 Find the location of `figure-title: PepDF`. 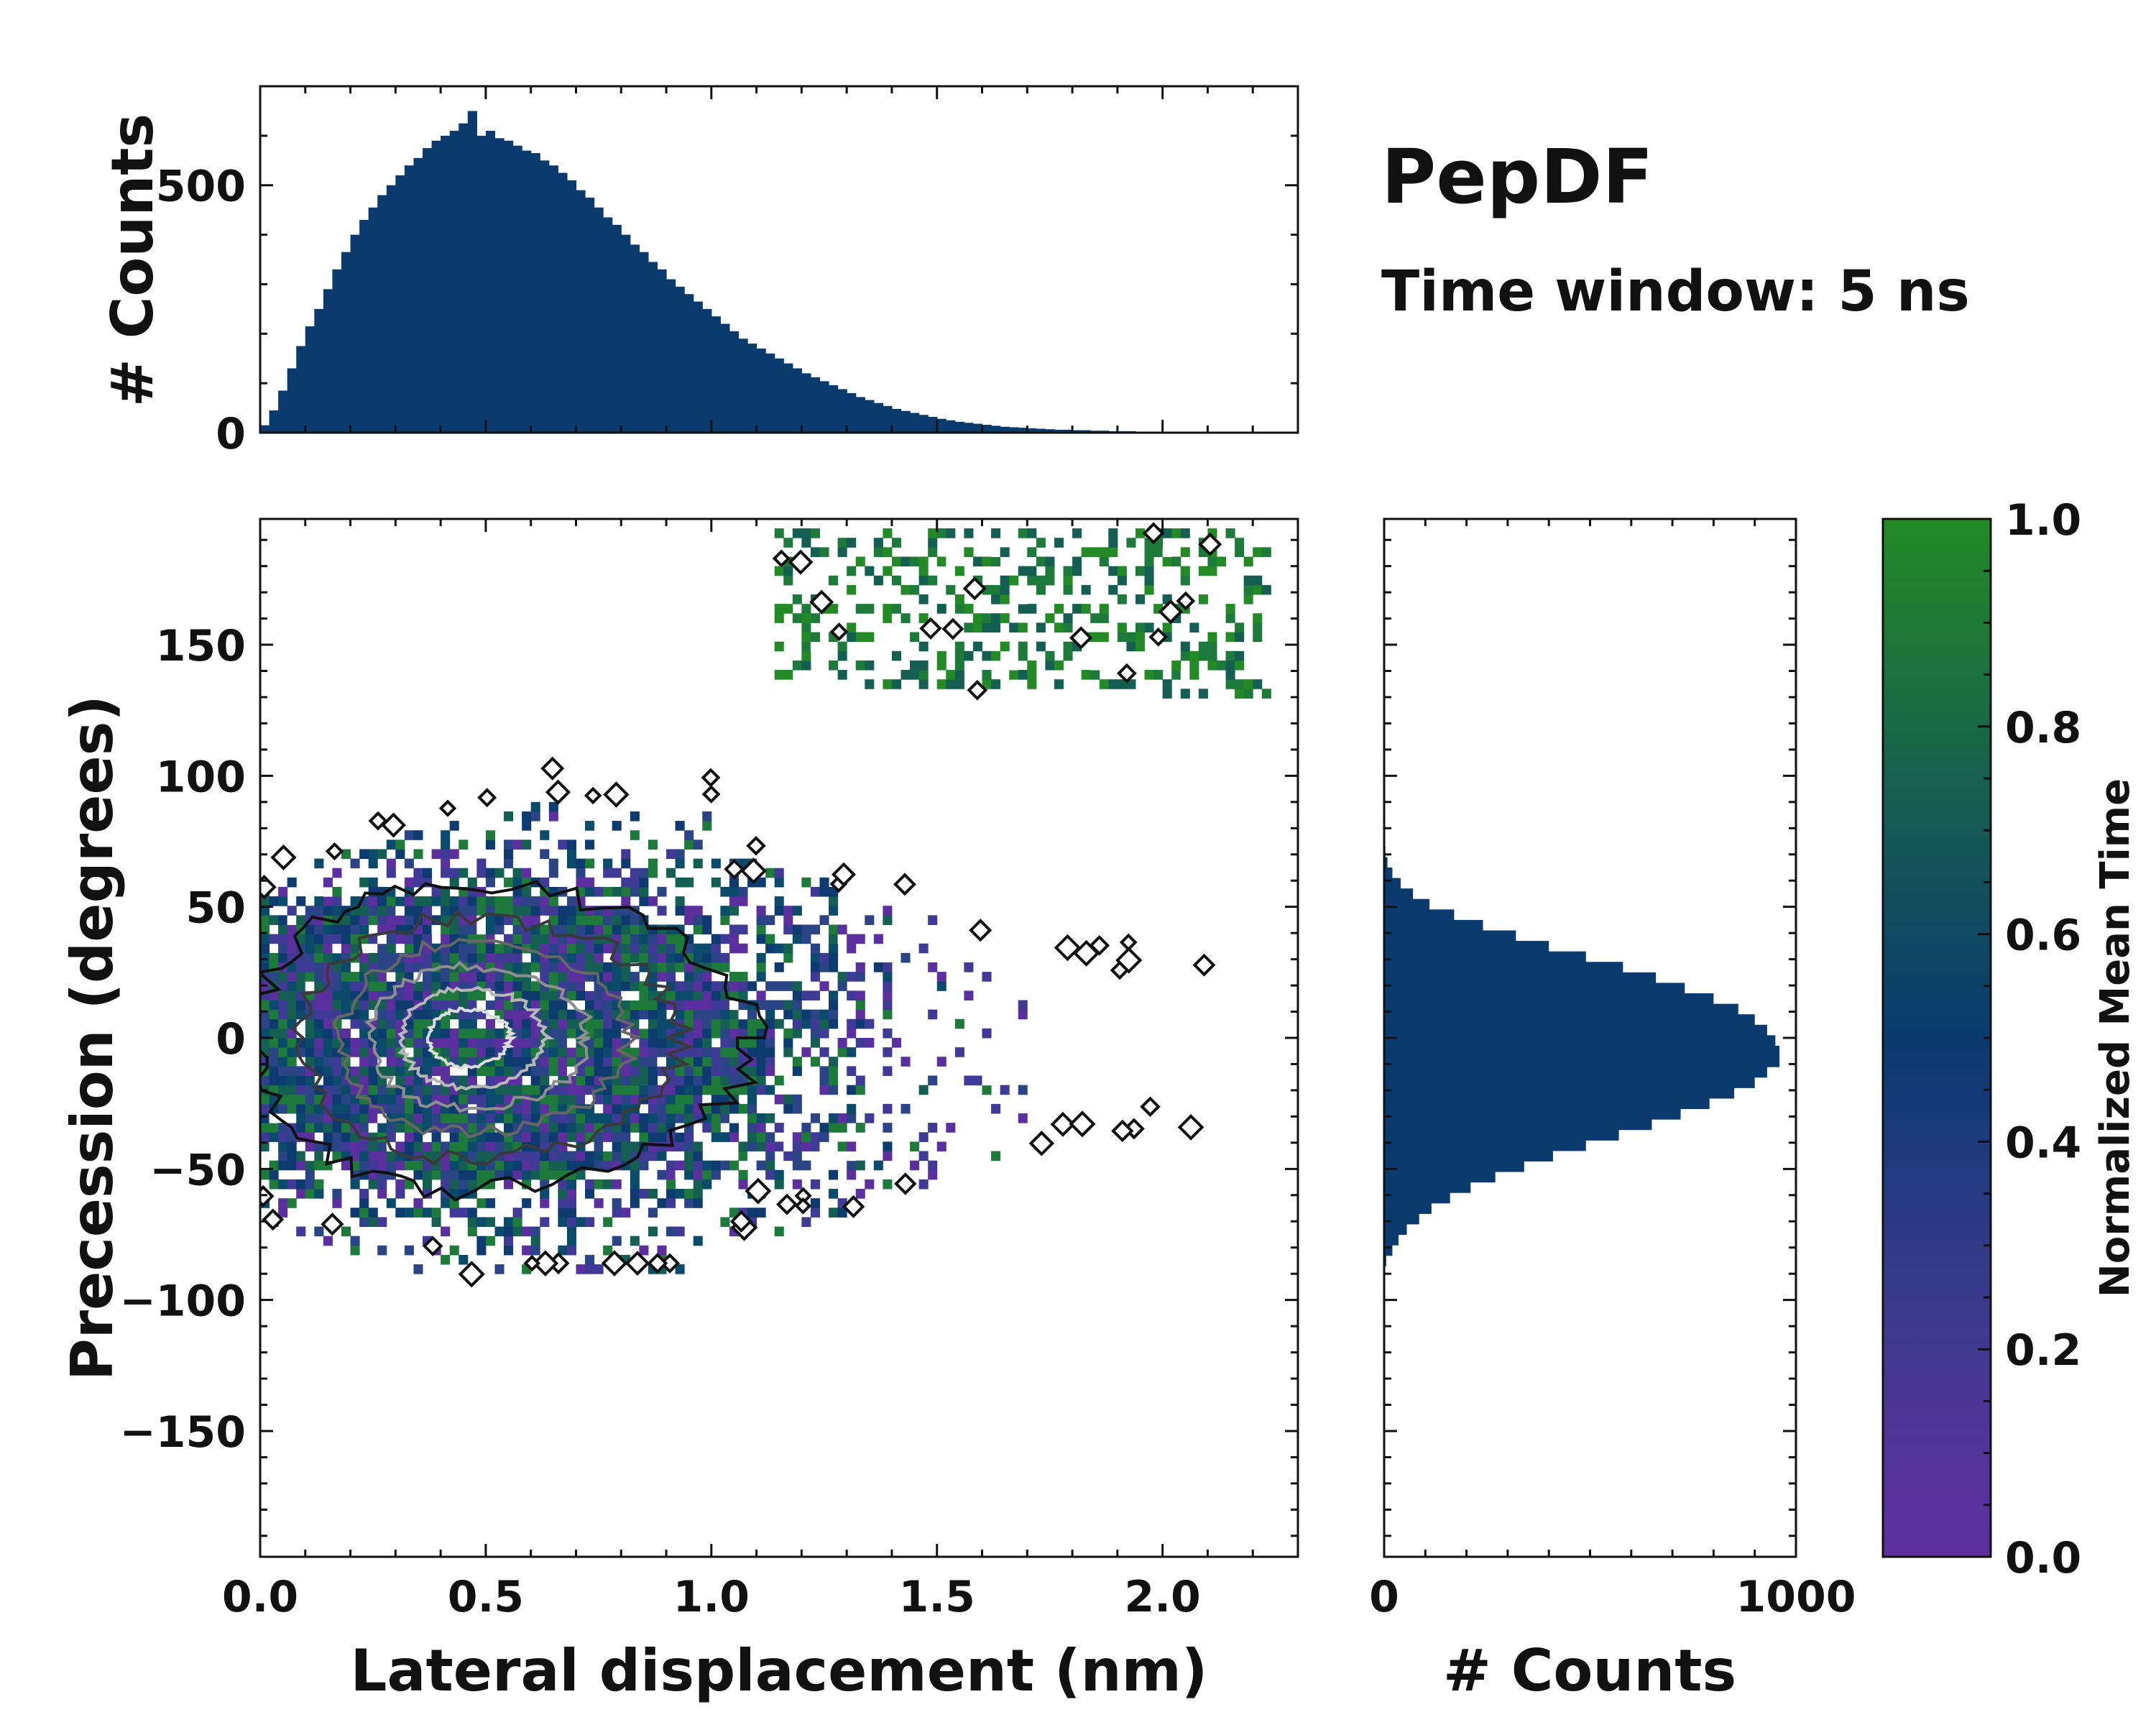

figure-title: PepDF is located at coordinates (1518, 177).